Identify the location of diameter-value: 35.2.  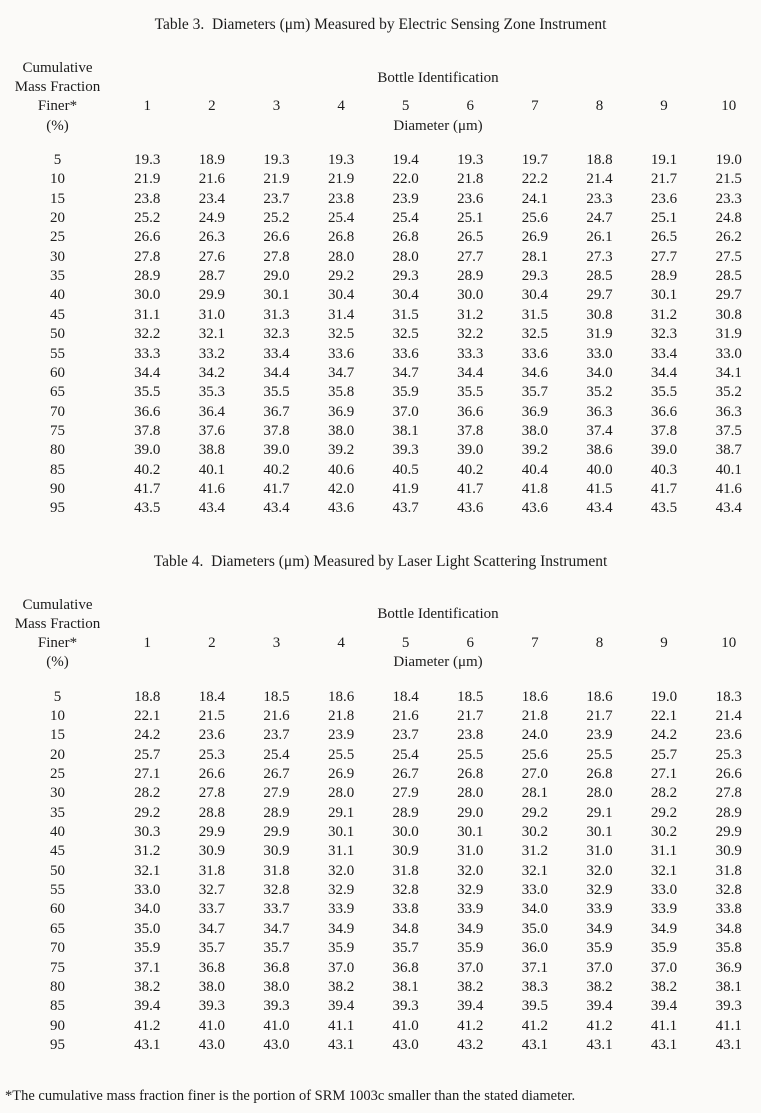
(728, 392).